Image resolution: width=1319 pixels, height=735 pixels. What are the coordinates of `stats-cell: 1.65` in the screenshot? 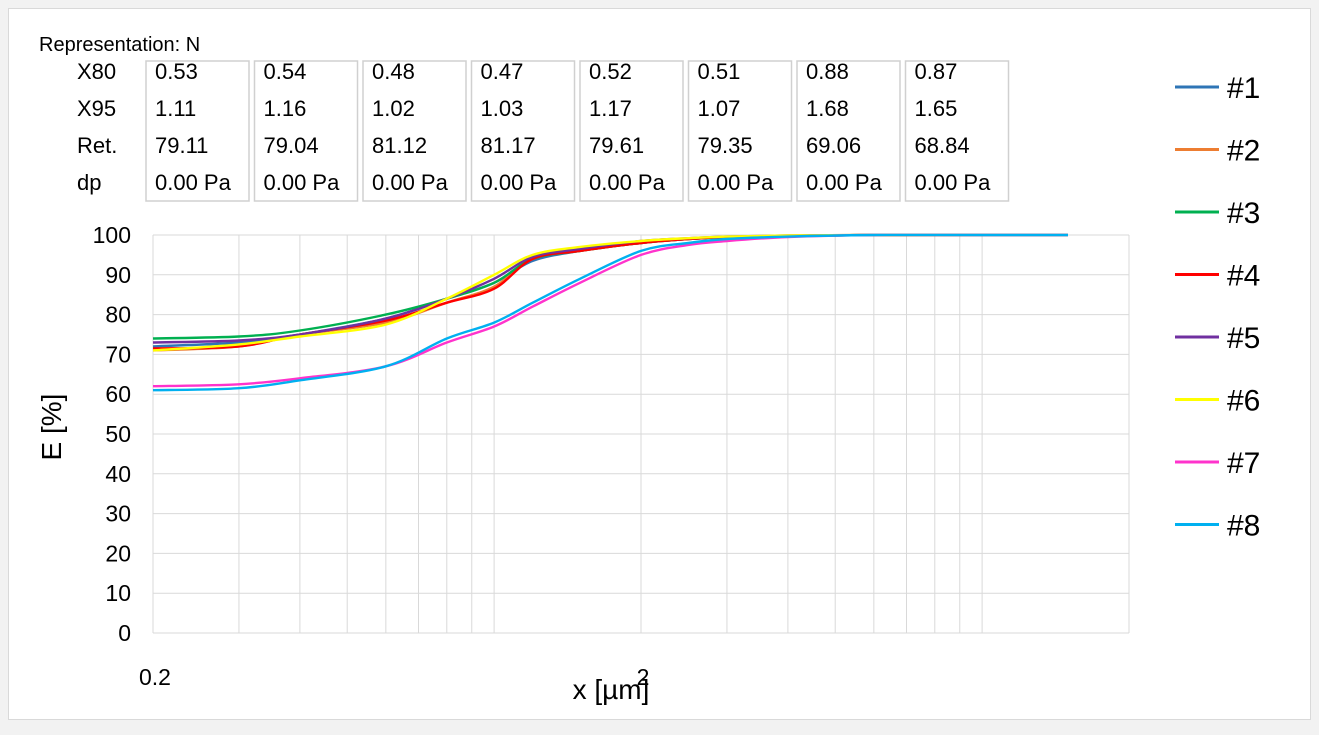 It's located at (936, 108).